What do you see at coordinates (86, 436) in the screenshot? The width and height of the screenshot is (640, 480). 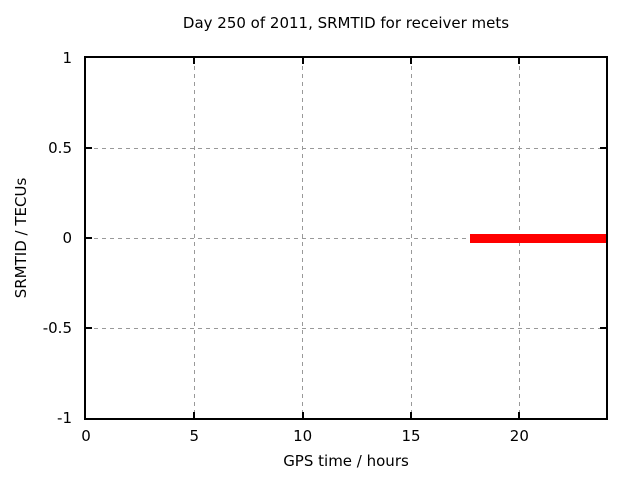 I see `x-tick-label: 0` at bounding box center [86, 436].